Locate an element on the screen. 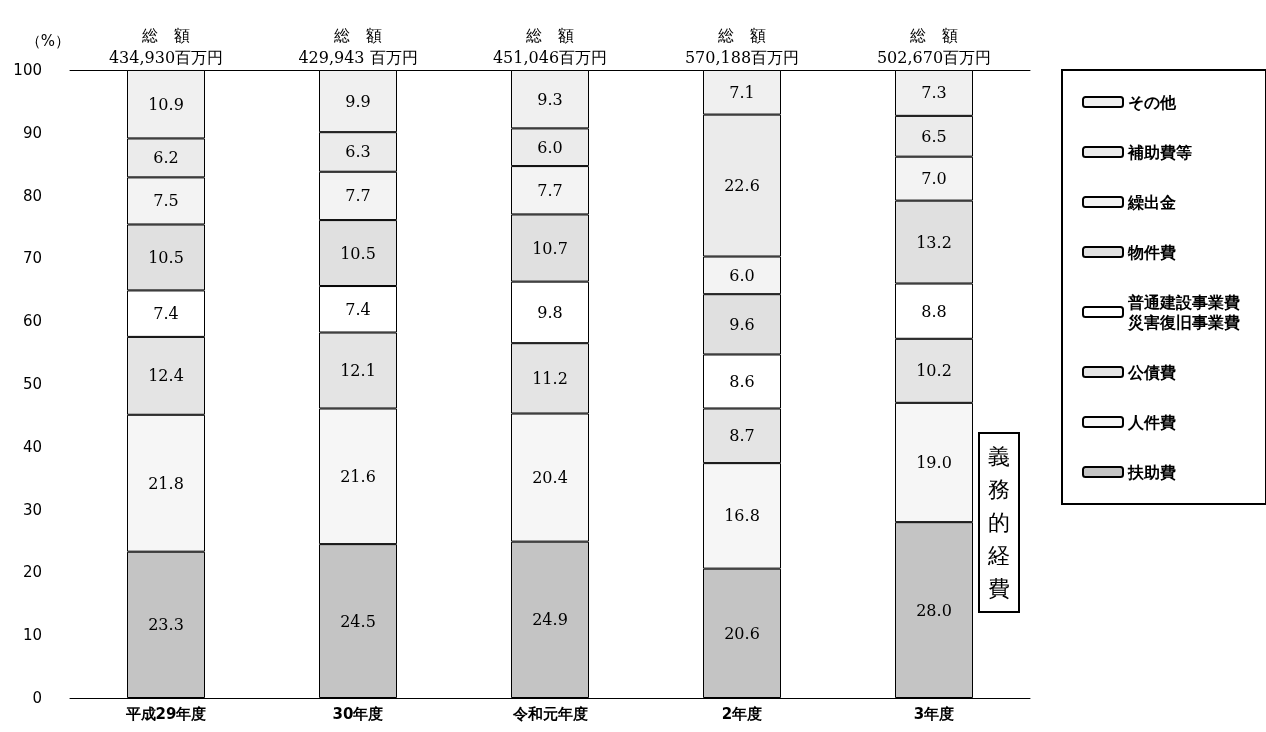 Image resolution: width=1266 pixels, height=732 pixels. data-label: 21.8 is located at coordinates (166, 483).